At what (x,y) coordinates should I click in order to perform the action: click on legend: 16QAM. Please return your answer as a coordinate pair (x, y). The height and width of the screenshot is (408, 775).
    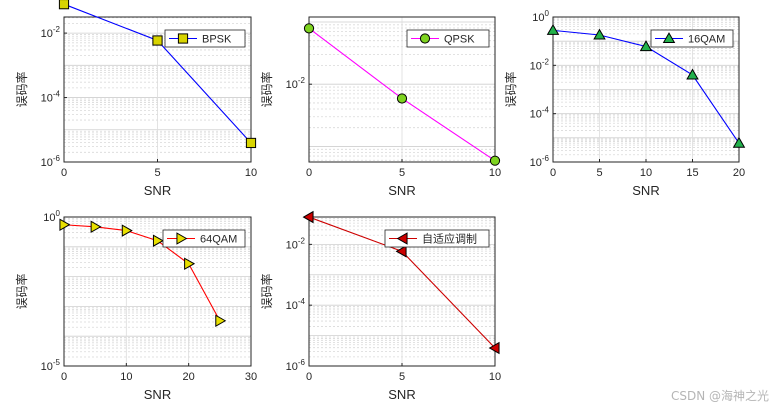
    Looking at the image, I should click on (692, 38).